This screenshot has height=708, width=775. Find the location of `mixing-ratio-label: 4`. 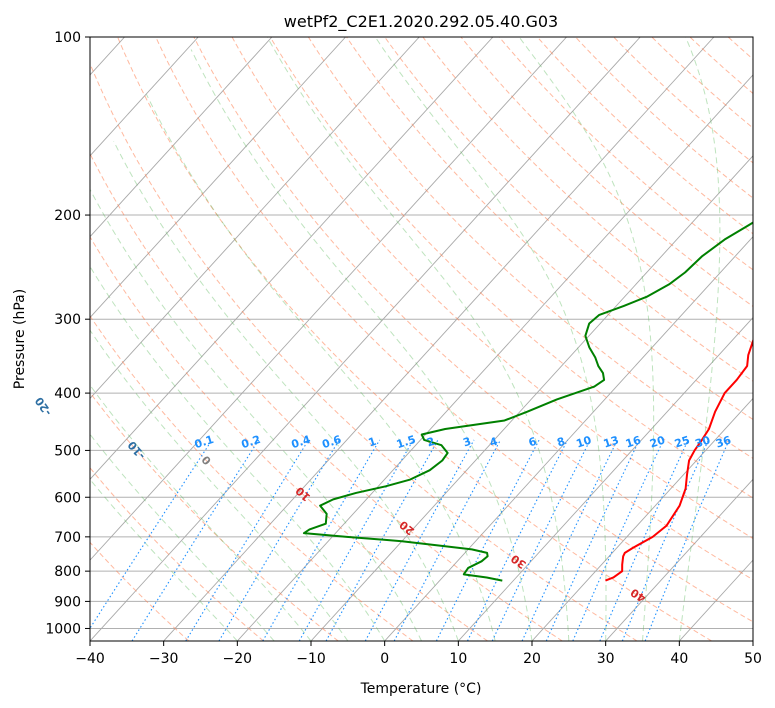

mixing-ratio-label: 4 is located at coordinates (494, 442).